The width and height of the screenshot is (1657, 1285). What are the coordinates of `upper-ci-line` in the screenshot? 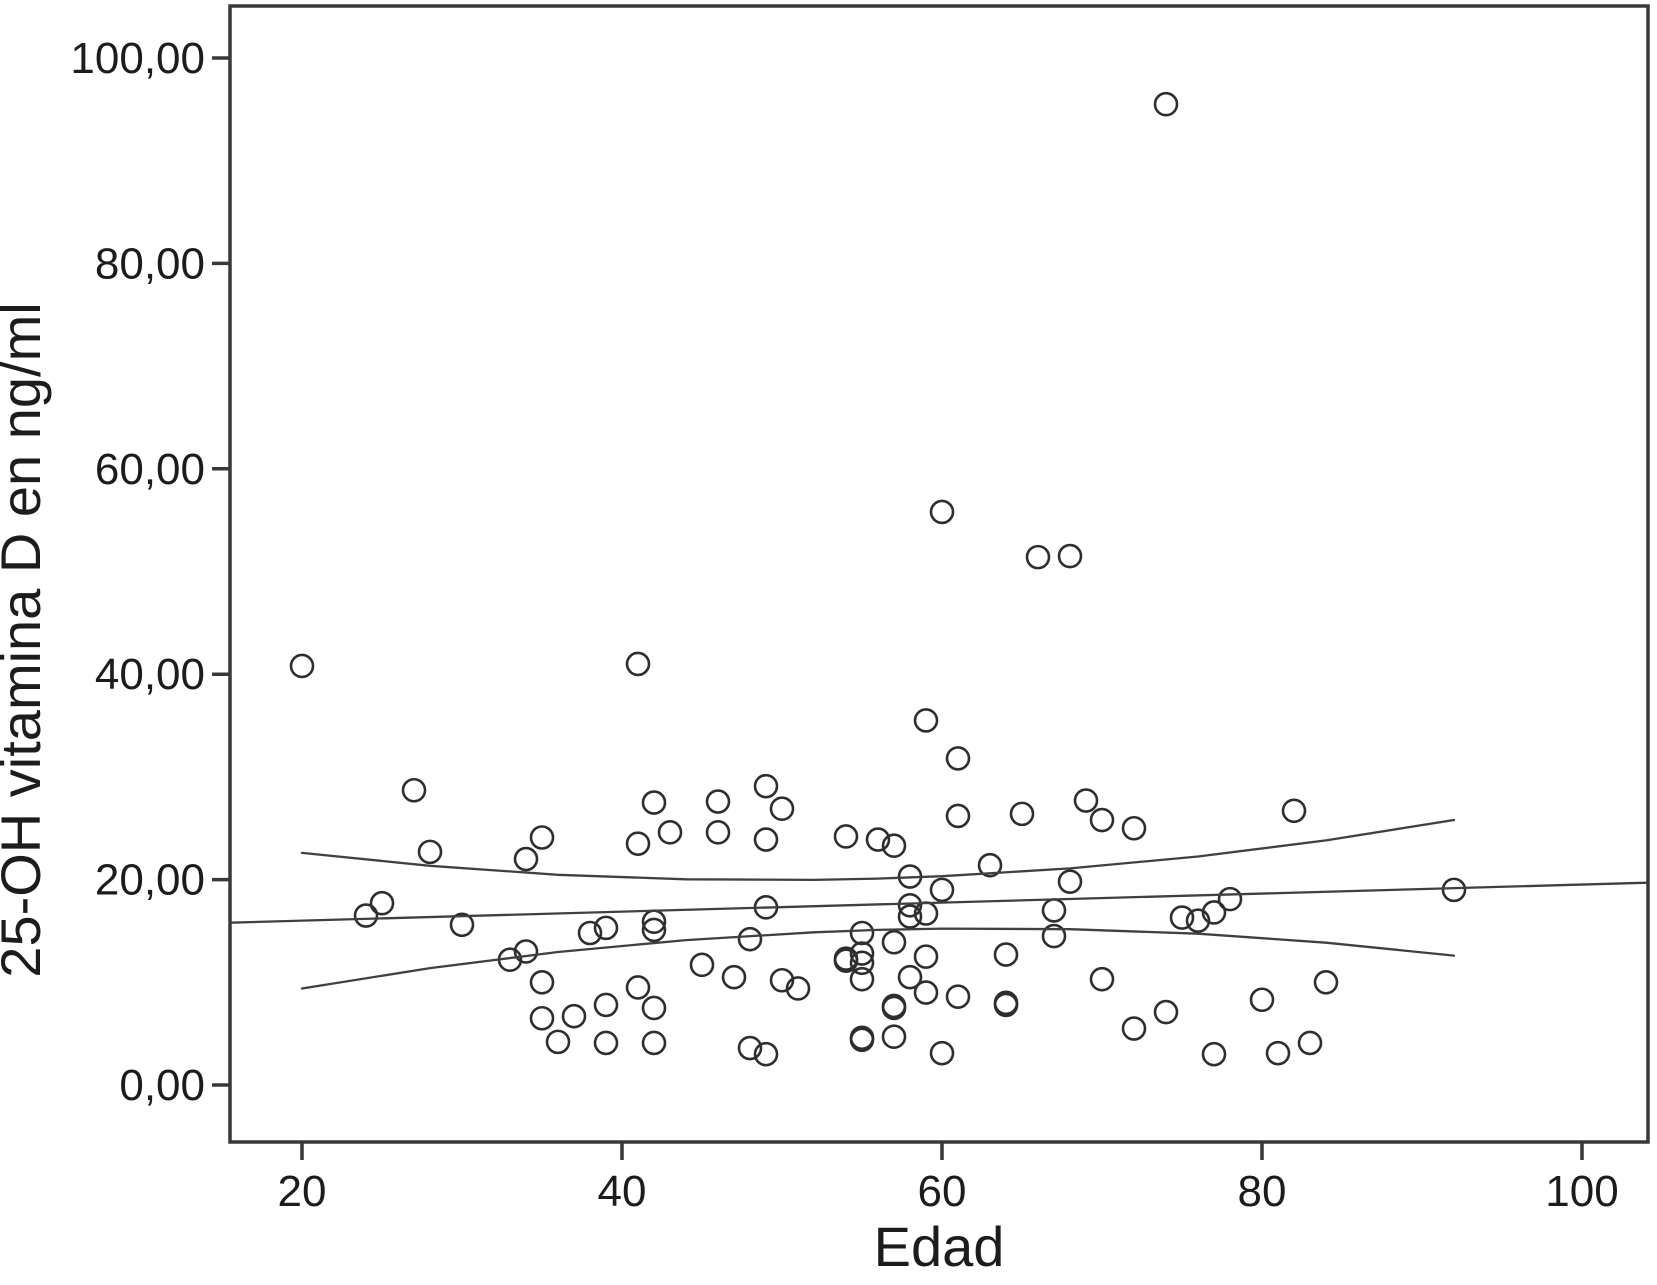 It's located at (878, 850).